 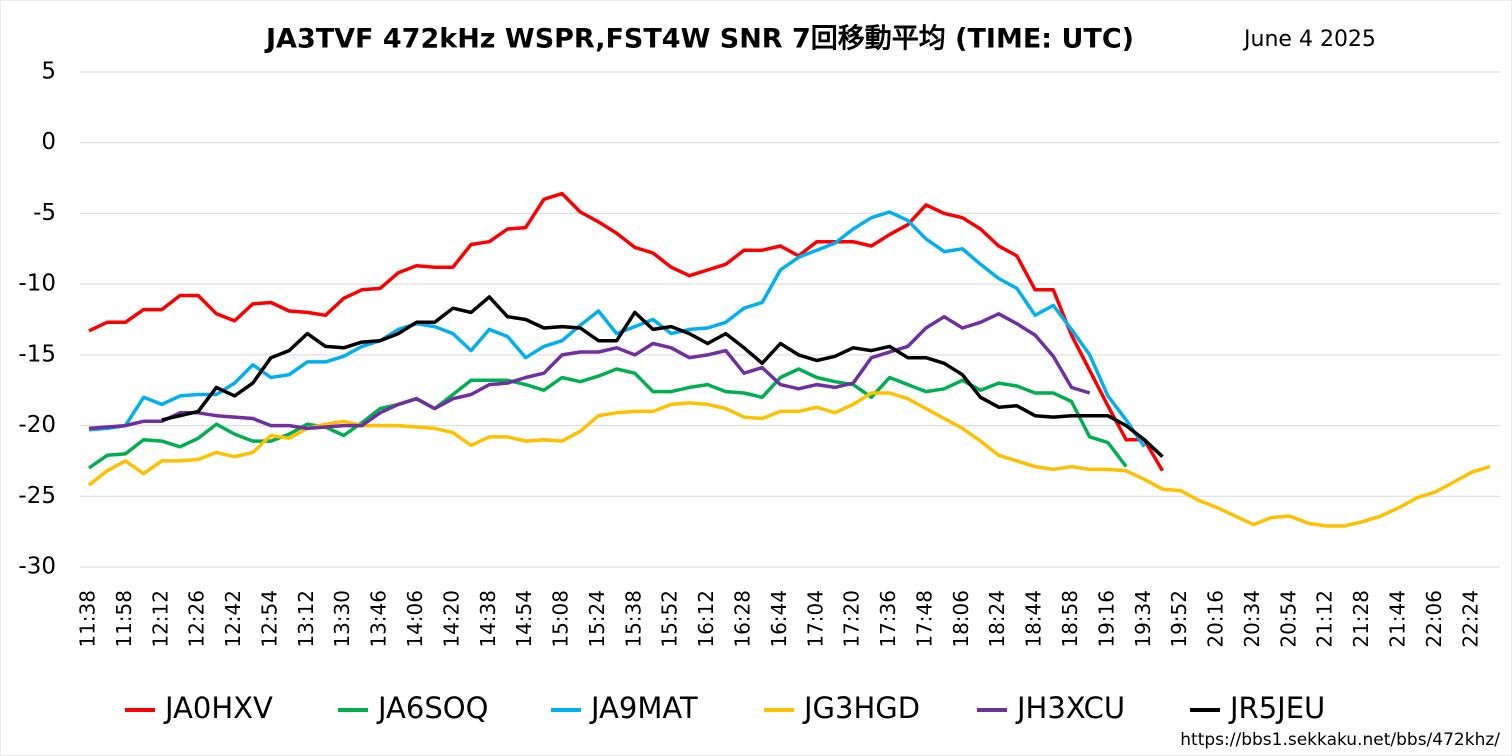 What do you see at coordinates (37, 425) in the screenshot?
I see `y-tick-label: -20` at bounding box center [37, 425].